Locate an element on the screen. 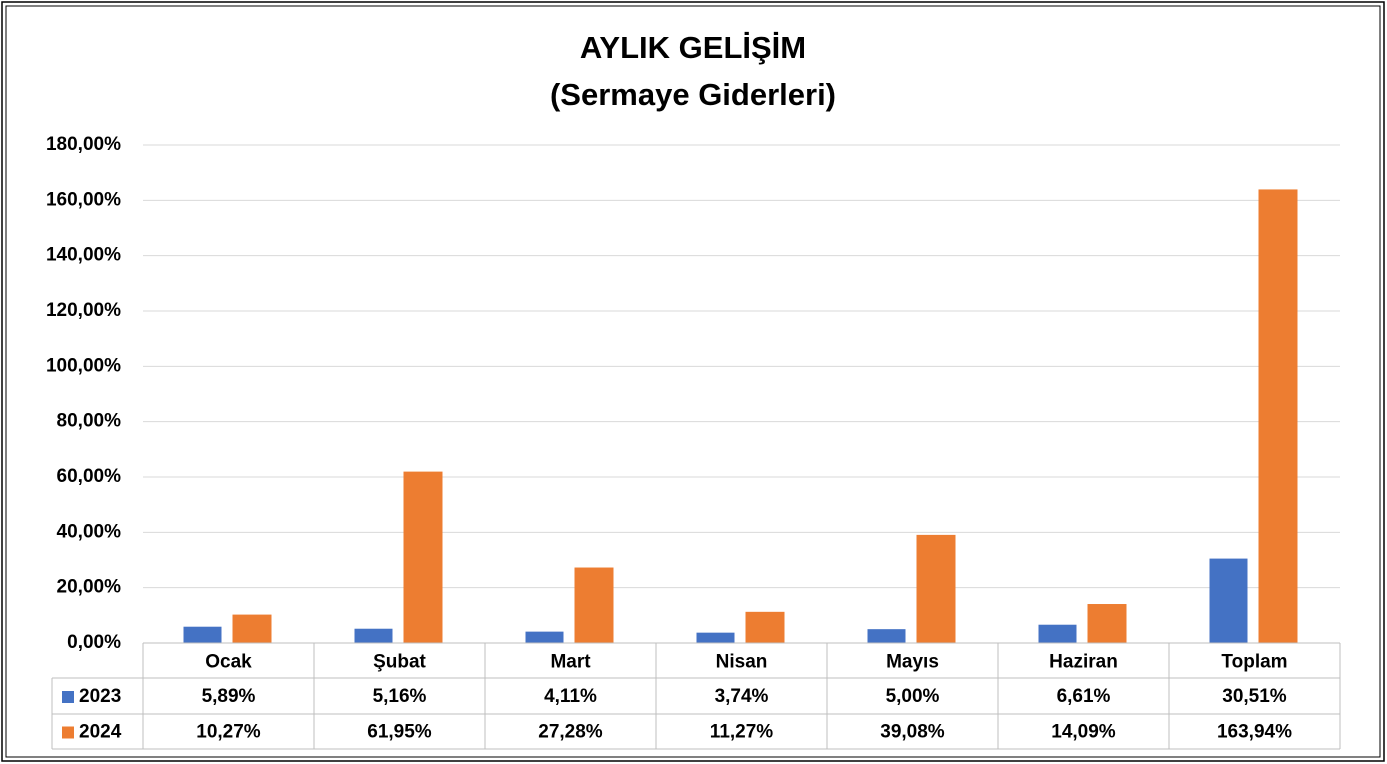 The height and width of the screenshot is (764, 1387). y-tick-label: 0,00% is located at coordinates (94, 642).